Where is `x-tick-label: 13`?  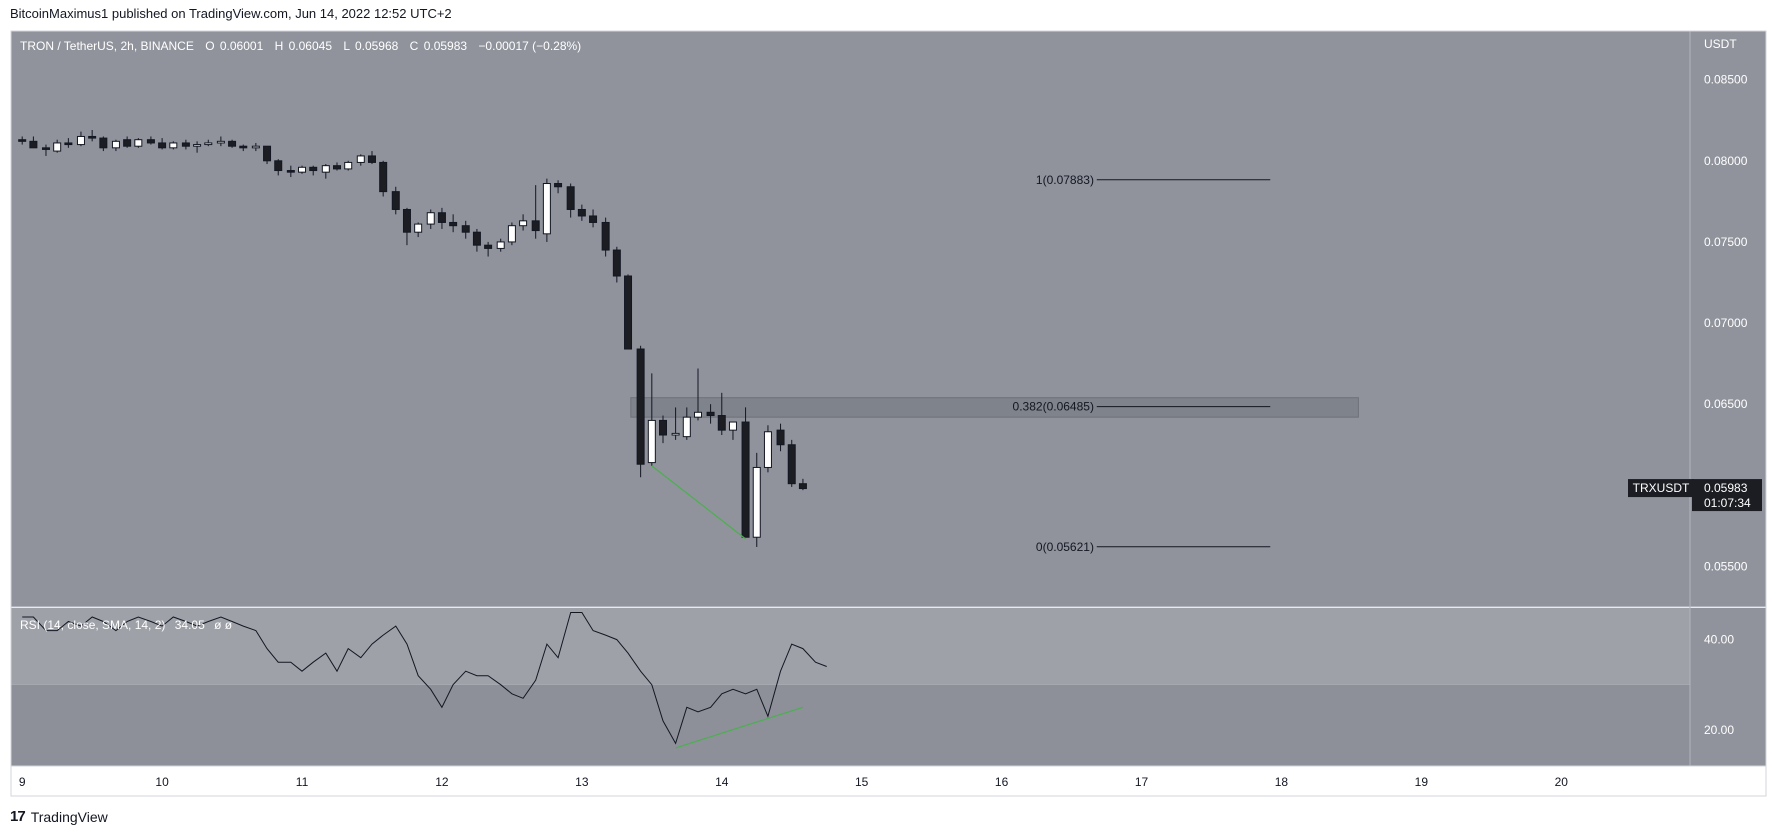 x-tick-label: 13 is located at coordinates (582, 782).